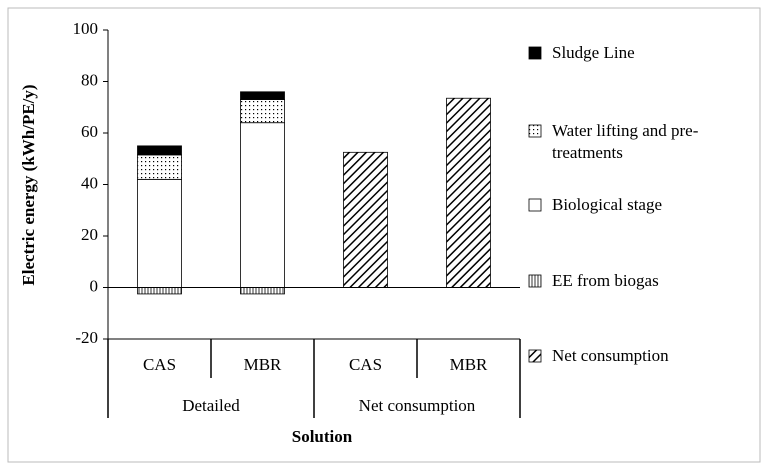  Describe the element at coordinates (94, 285) in the screenshot. I see `y-tick-label: 0` at that location.